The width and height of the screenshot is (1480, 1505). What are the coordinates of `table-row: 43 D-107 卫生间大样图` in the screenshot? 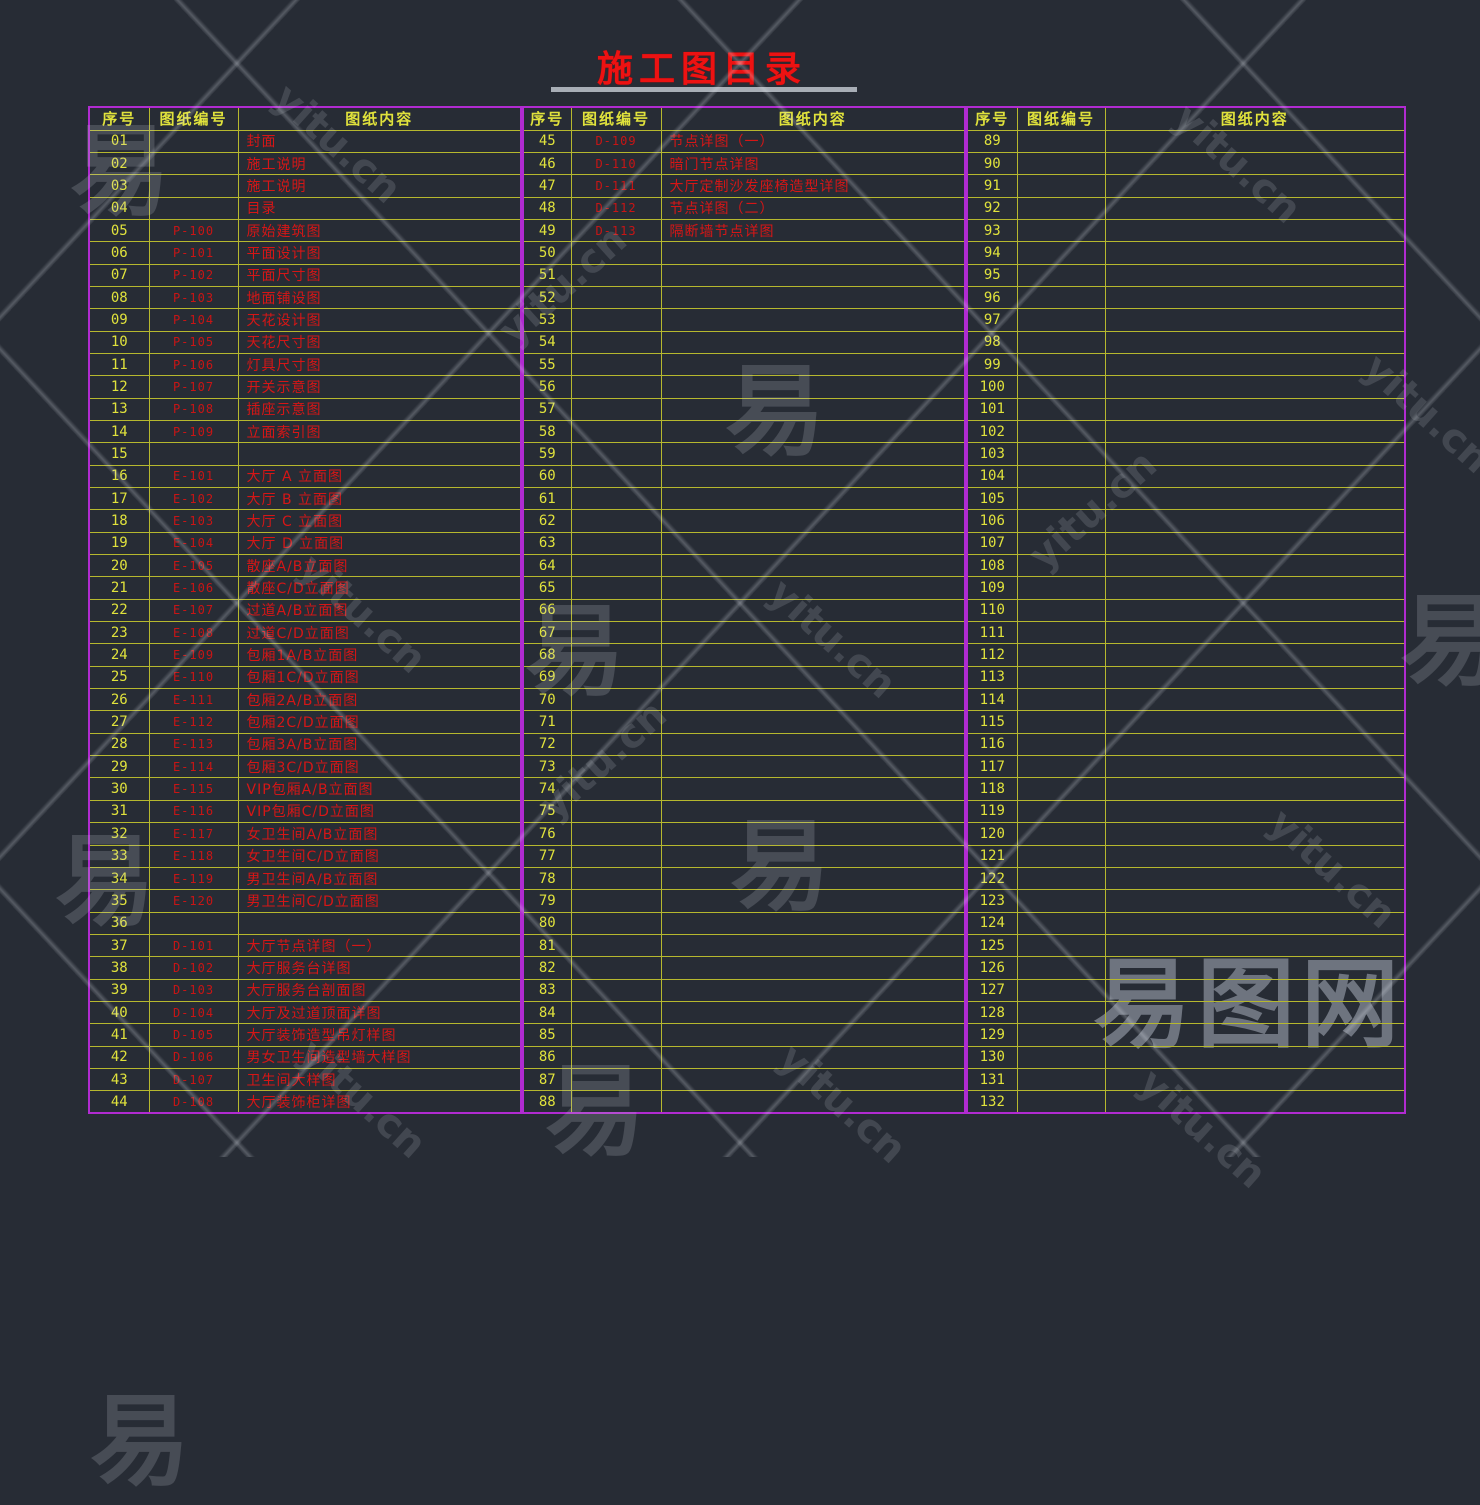 It's located at (305, 1079).